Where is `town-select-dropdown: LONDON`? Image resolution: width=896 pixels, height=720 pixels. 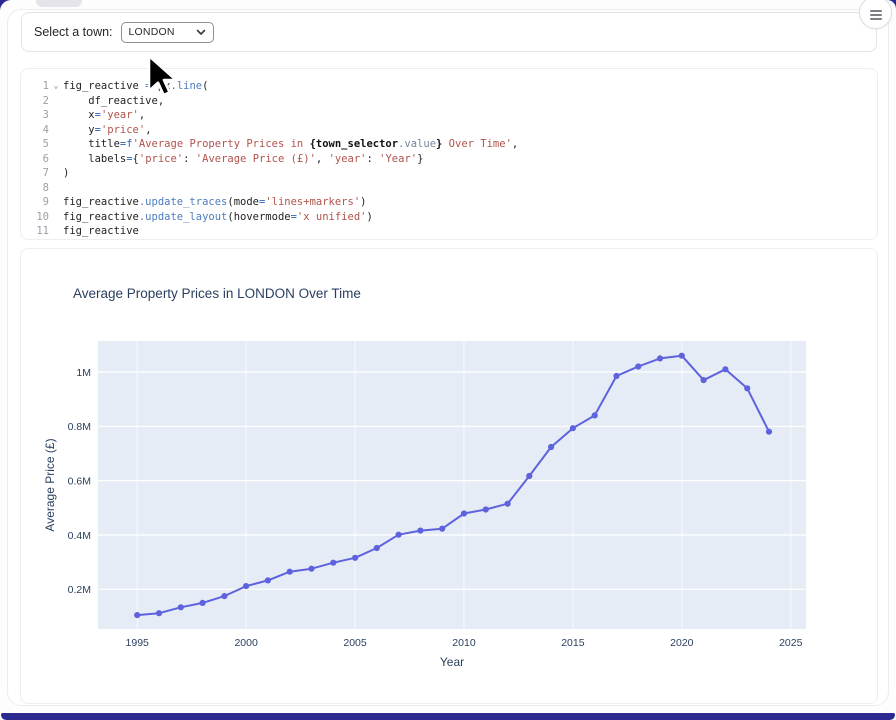
town-select-dropdown: LONDON is located at coordinates (167, 32).